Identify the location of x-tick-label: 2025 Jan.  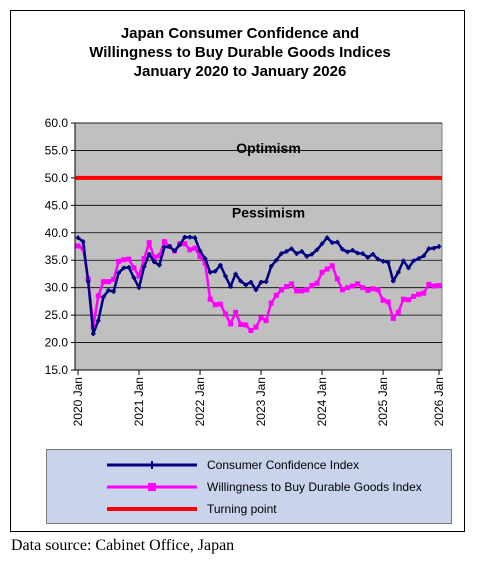
(383, 401).